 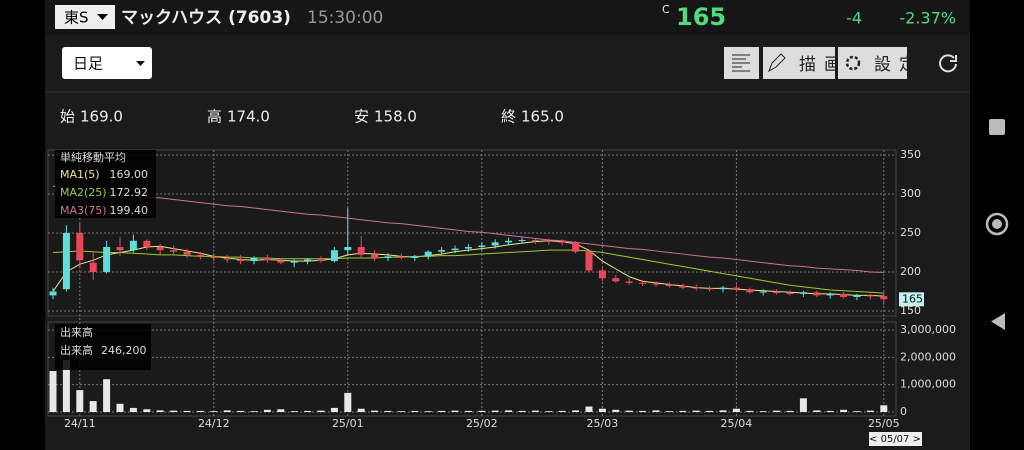 I want to click on ma-legend-title: 単純移動平均, so click(x=93, y=157).